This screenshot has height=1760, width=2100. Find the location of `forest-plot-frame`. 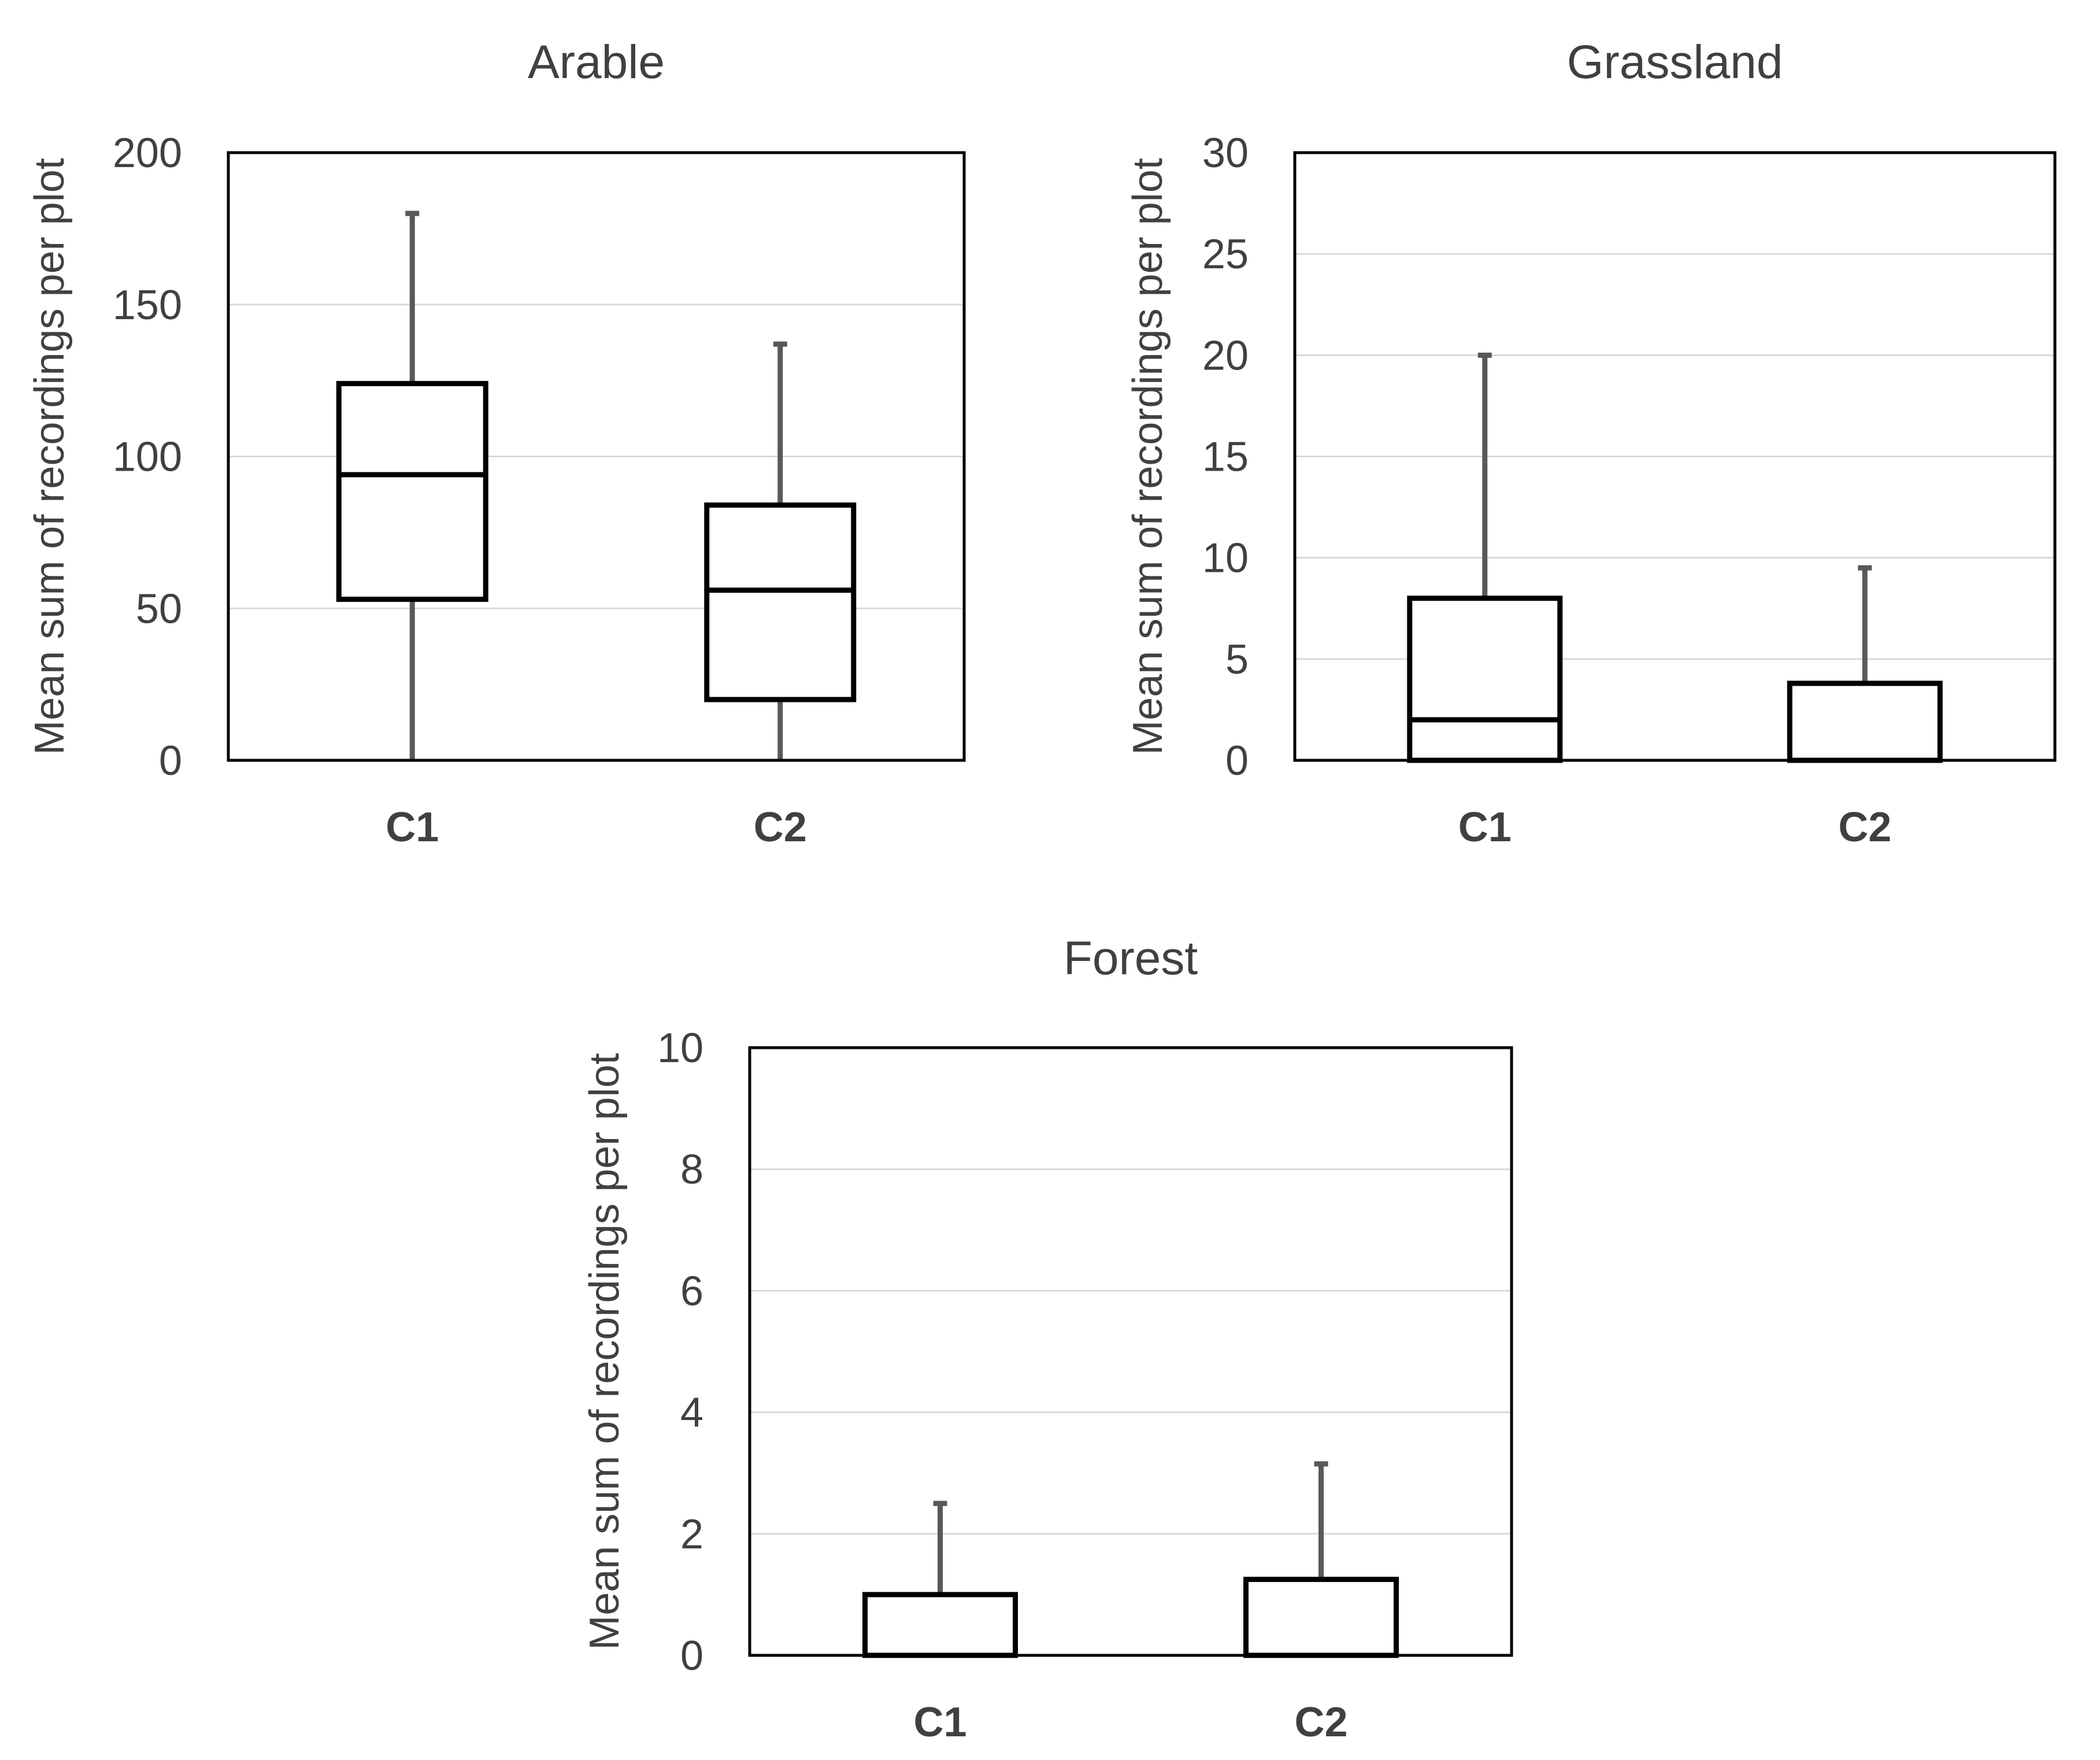

forest-plot-frame is located at coordinates (1130, 1351).